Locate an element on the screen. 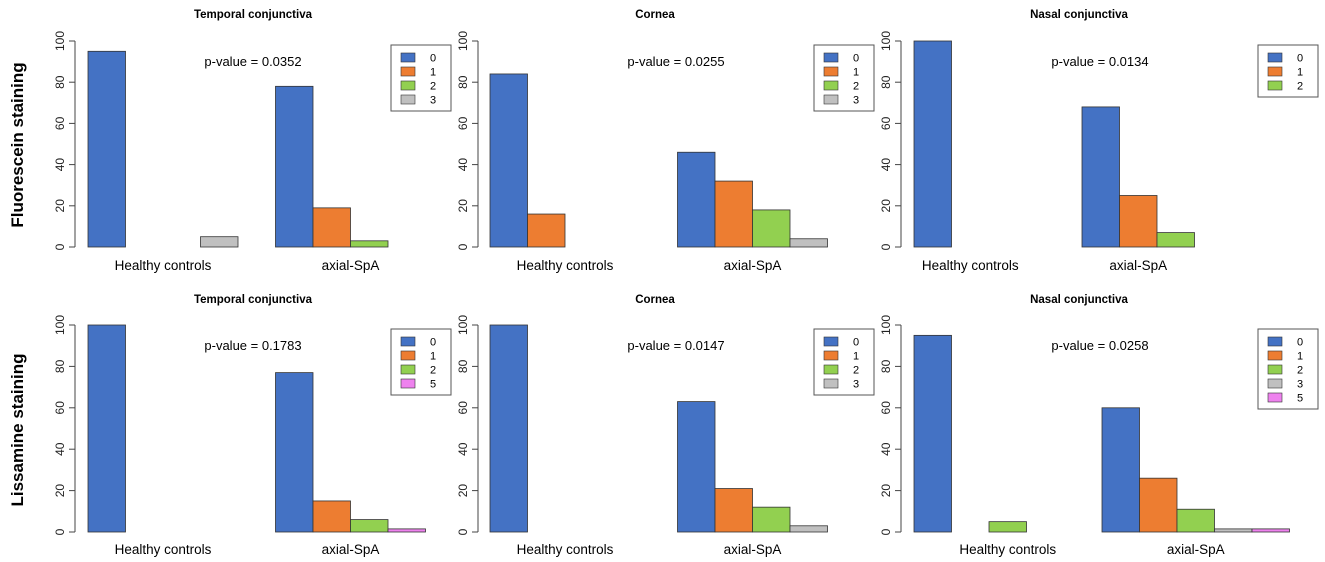 This screenshot has width=1325, height=562. row-label-fluorescein: Fluorescein staining is located at coordinates (17, 144).